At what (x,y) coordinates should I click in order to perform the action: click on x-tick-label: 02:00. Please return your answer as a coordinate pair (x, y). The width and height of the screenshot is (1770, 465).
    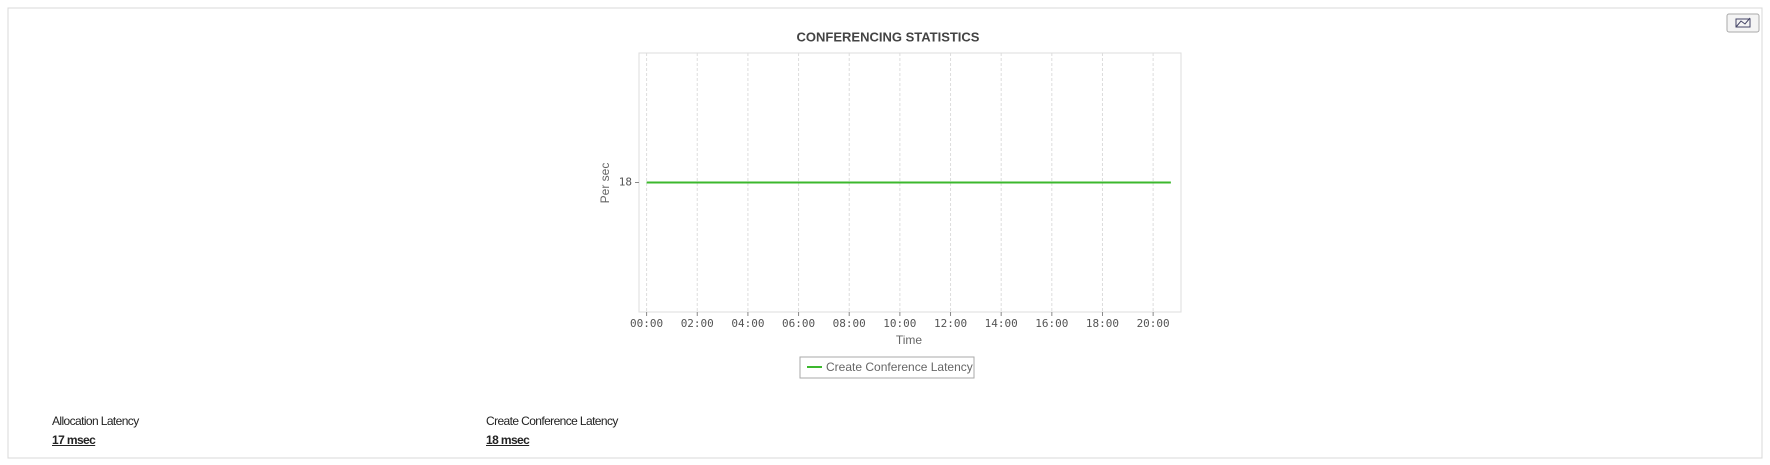
    Looking at the image, I should click on (697, 323).